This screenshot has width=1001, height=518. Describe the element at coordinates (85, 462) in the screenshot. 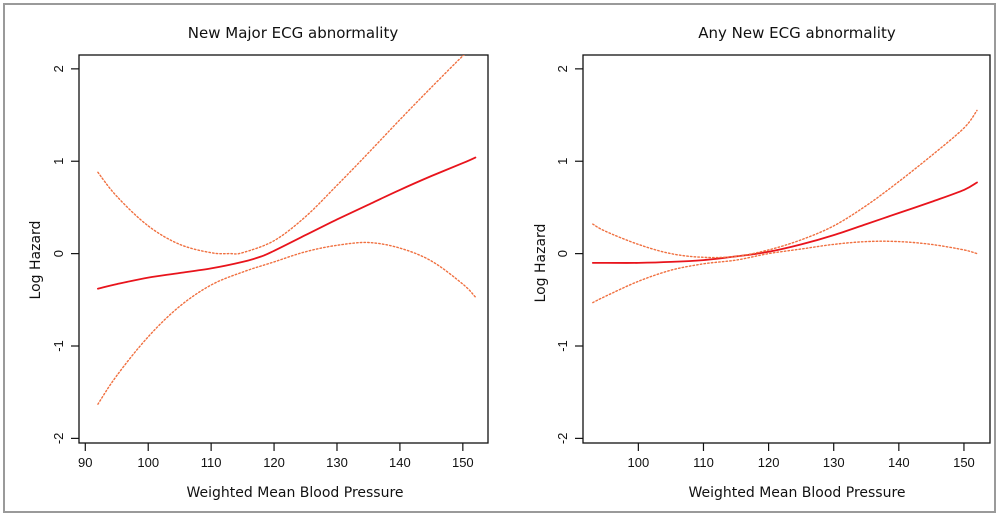

I see `x-tick-label-left-90: 90` at that location.